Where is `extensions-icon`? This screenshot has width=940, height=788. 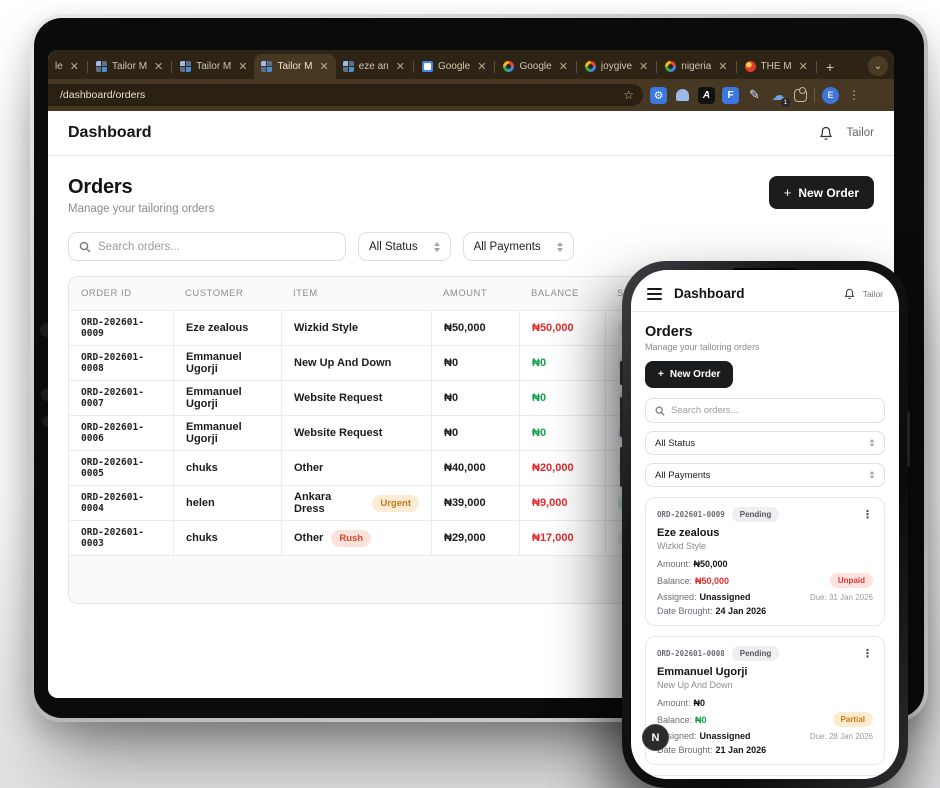 extensions-icon is located at coordinates (800, 94).